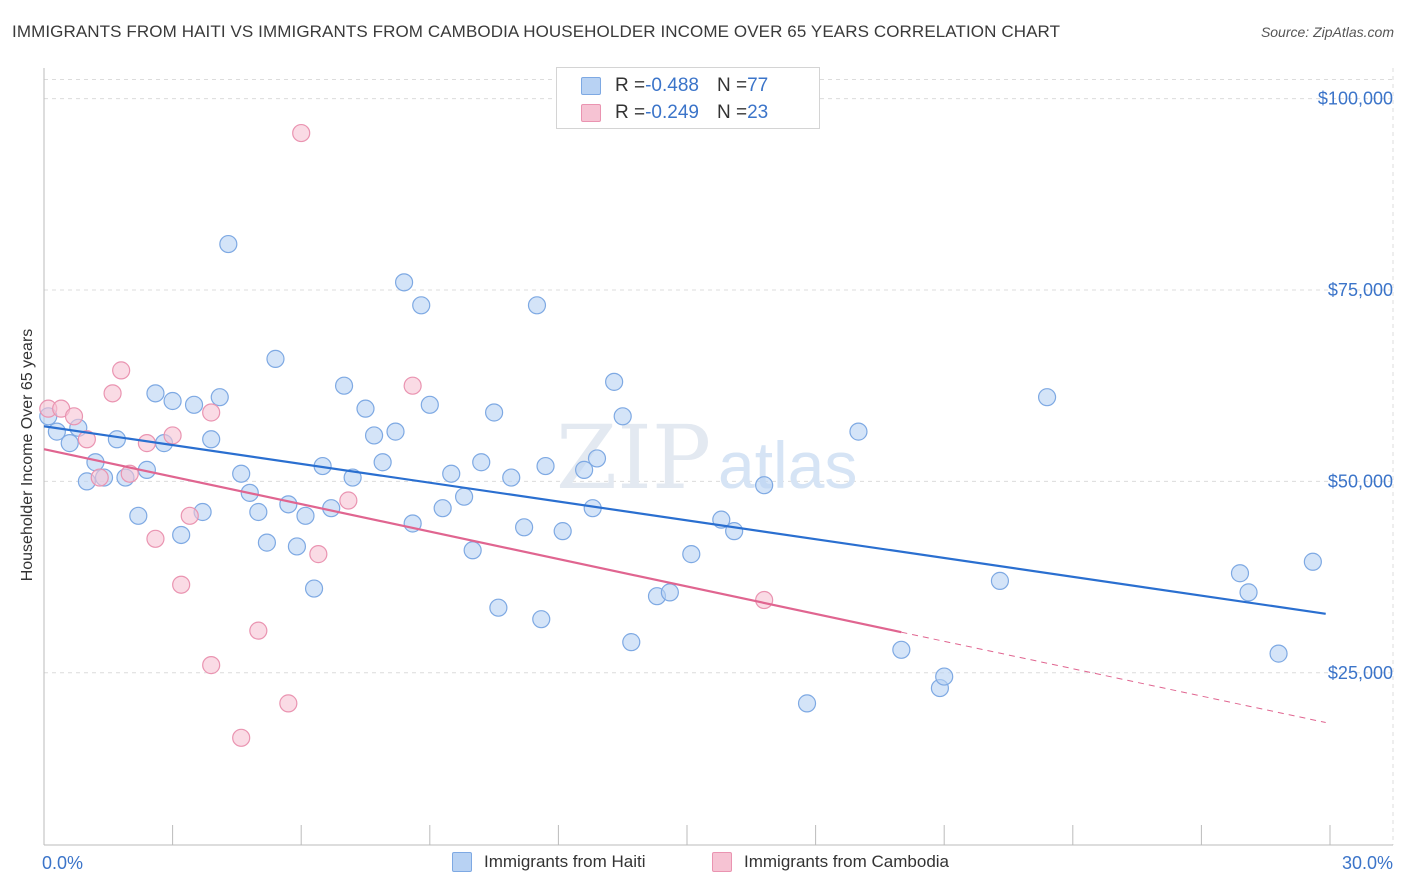 The height and width of the screenshot is (892, 1406). I want to click on y-tick-label: $100,000, so click(1355, 99).